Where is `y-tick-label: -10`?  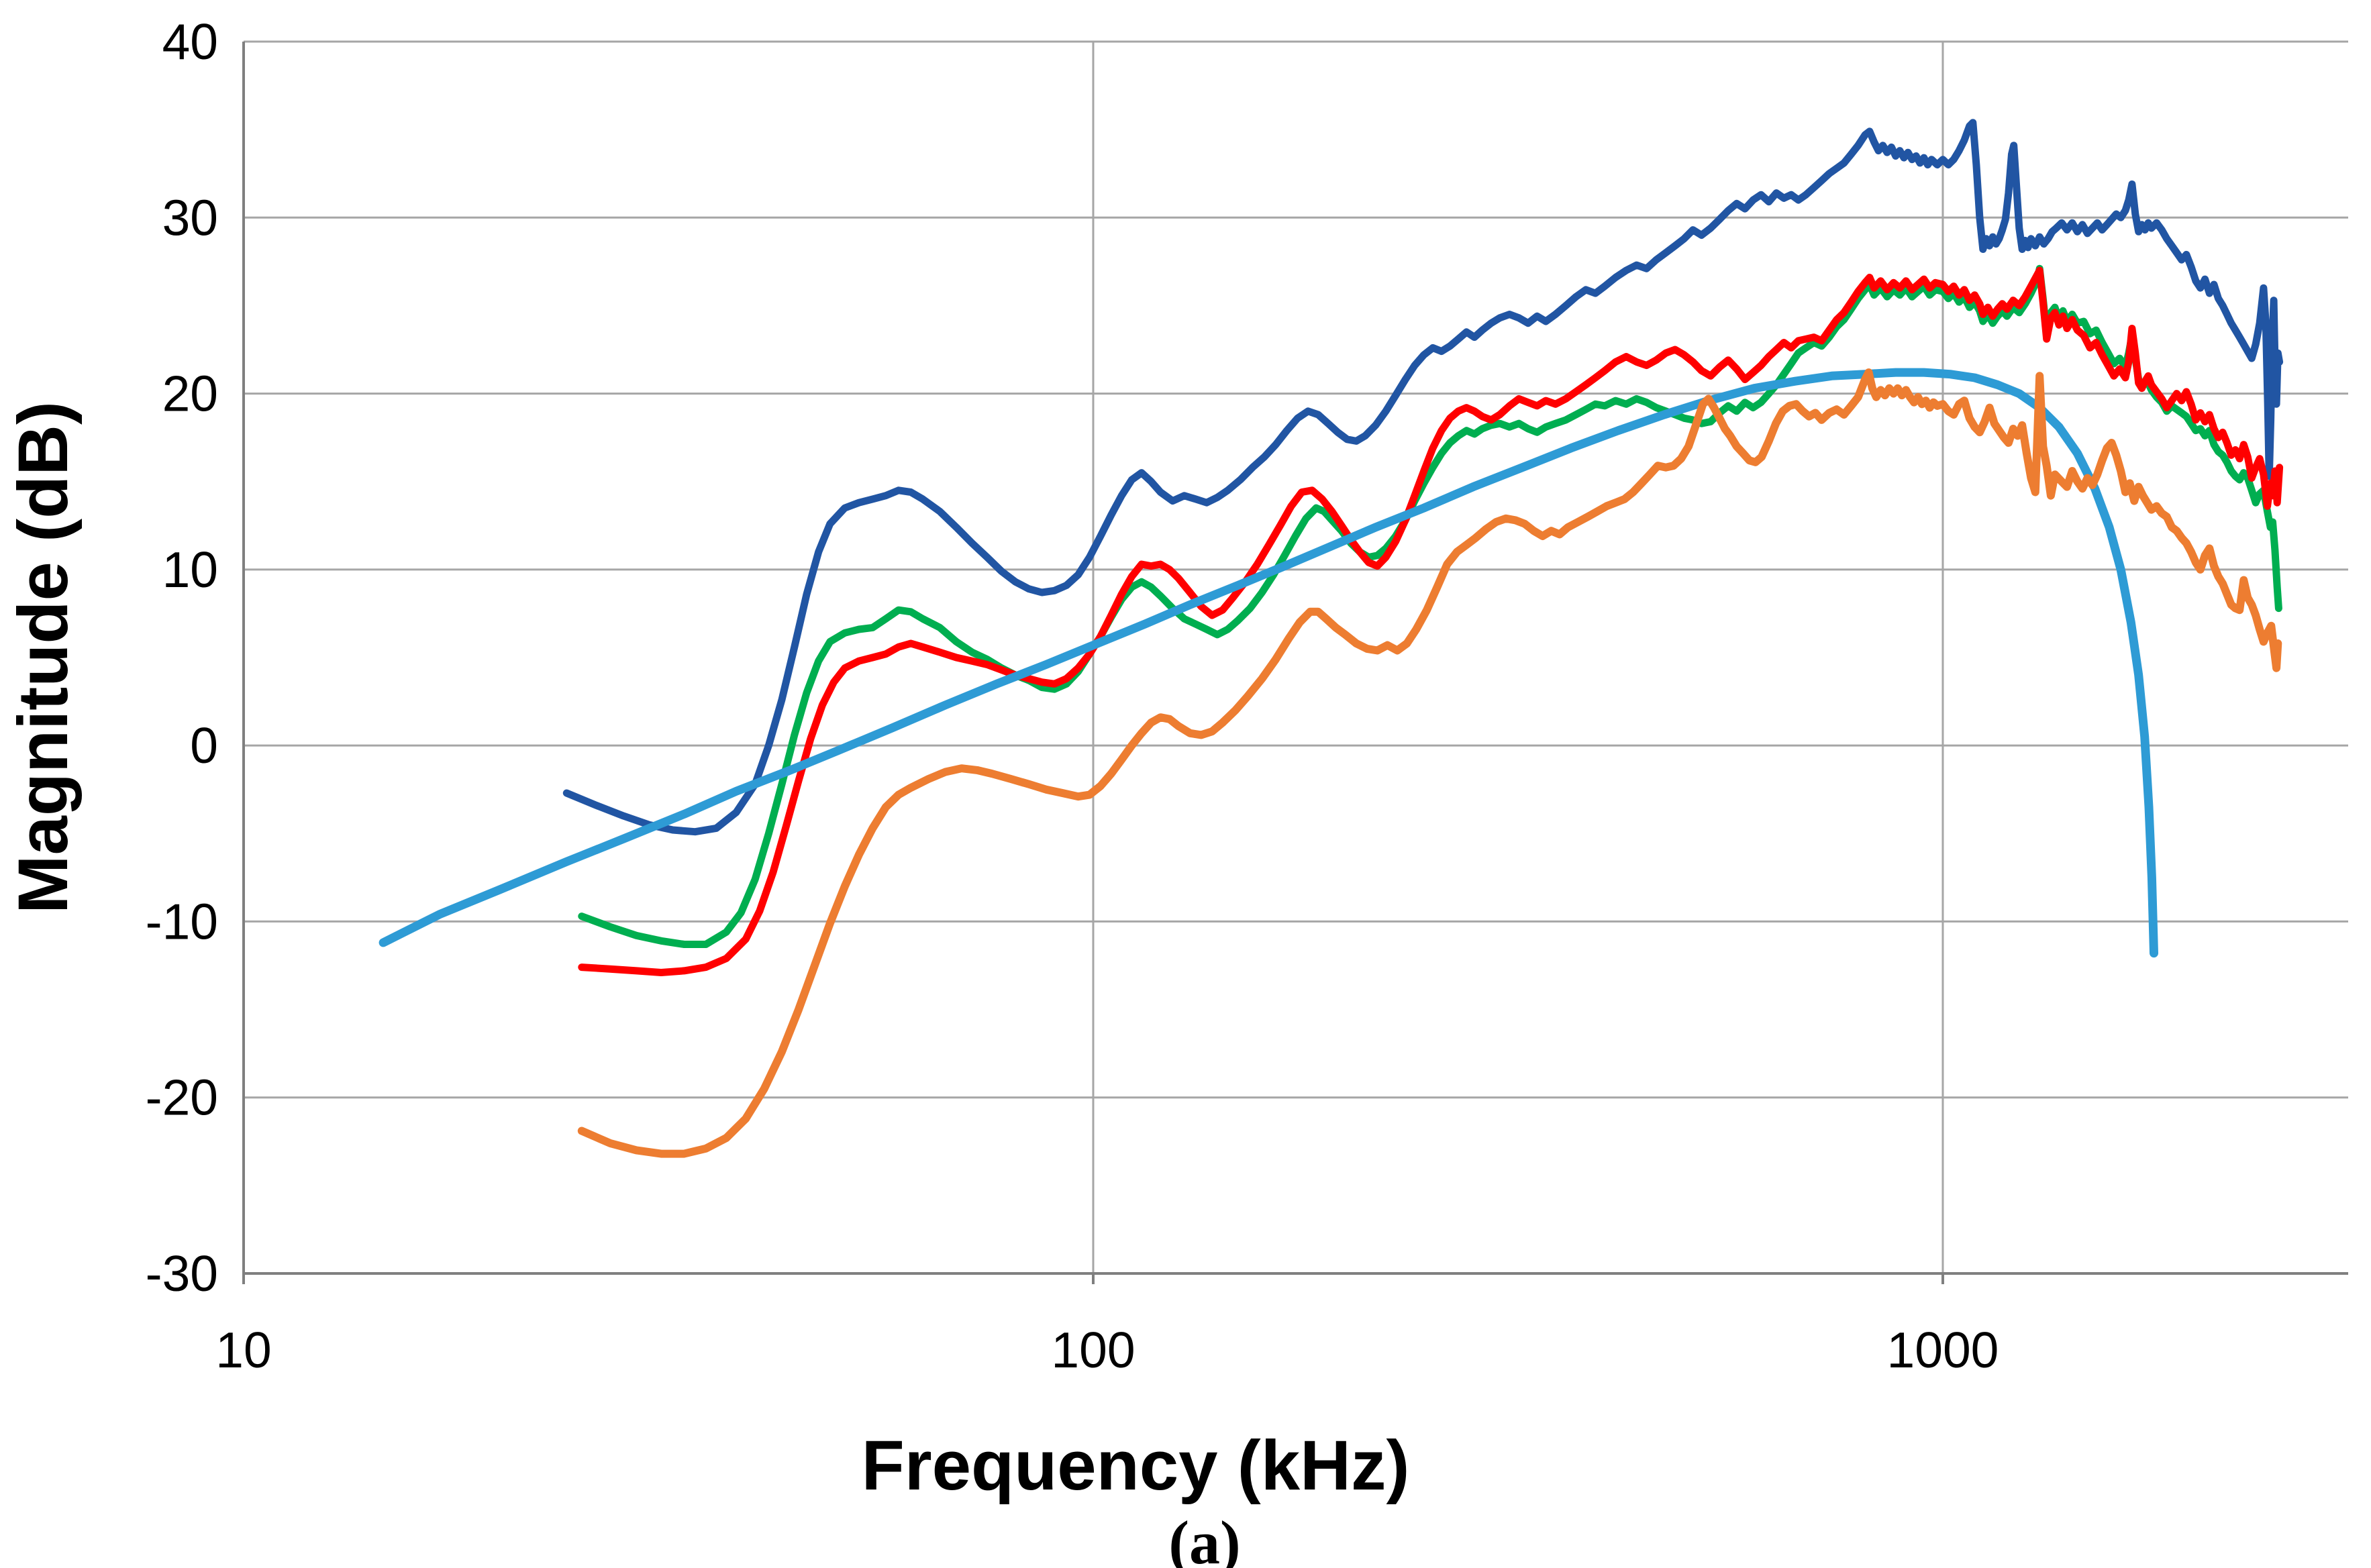
y-tick-label: -10 is located at coordinates (182, 921).